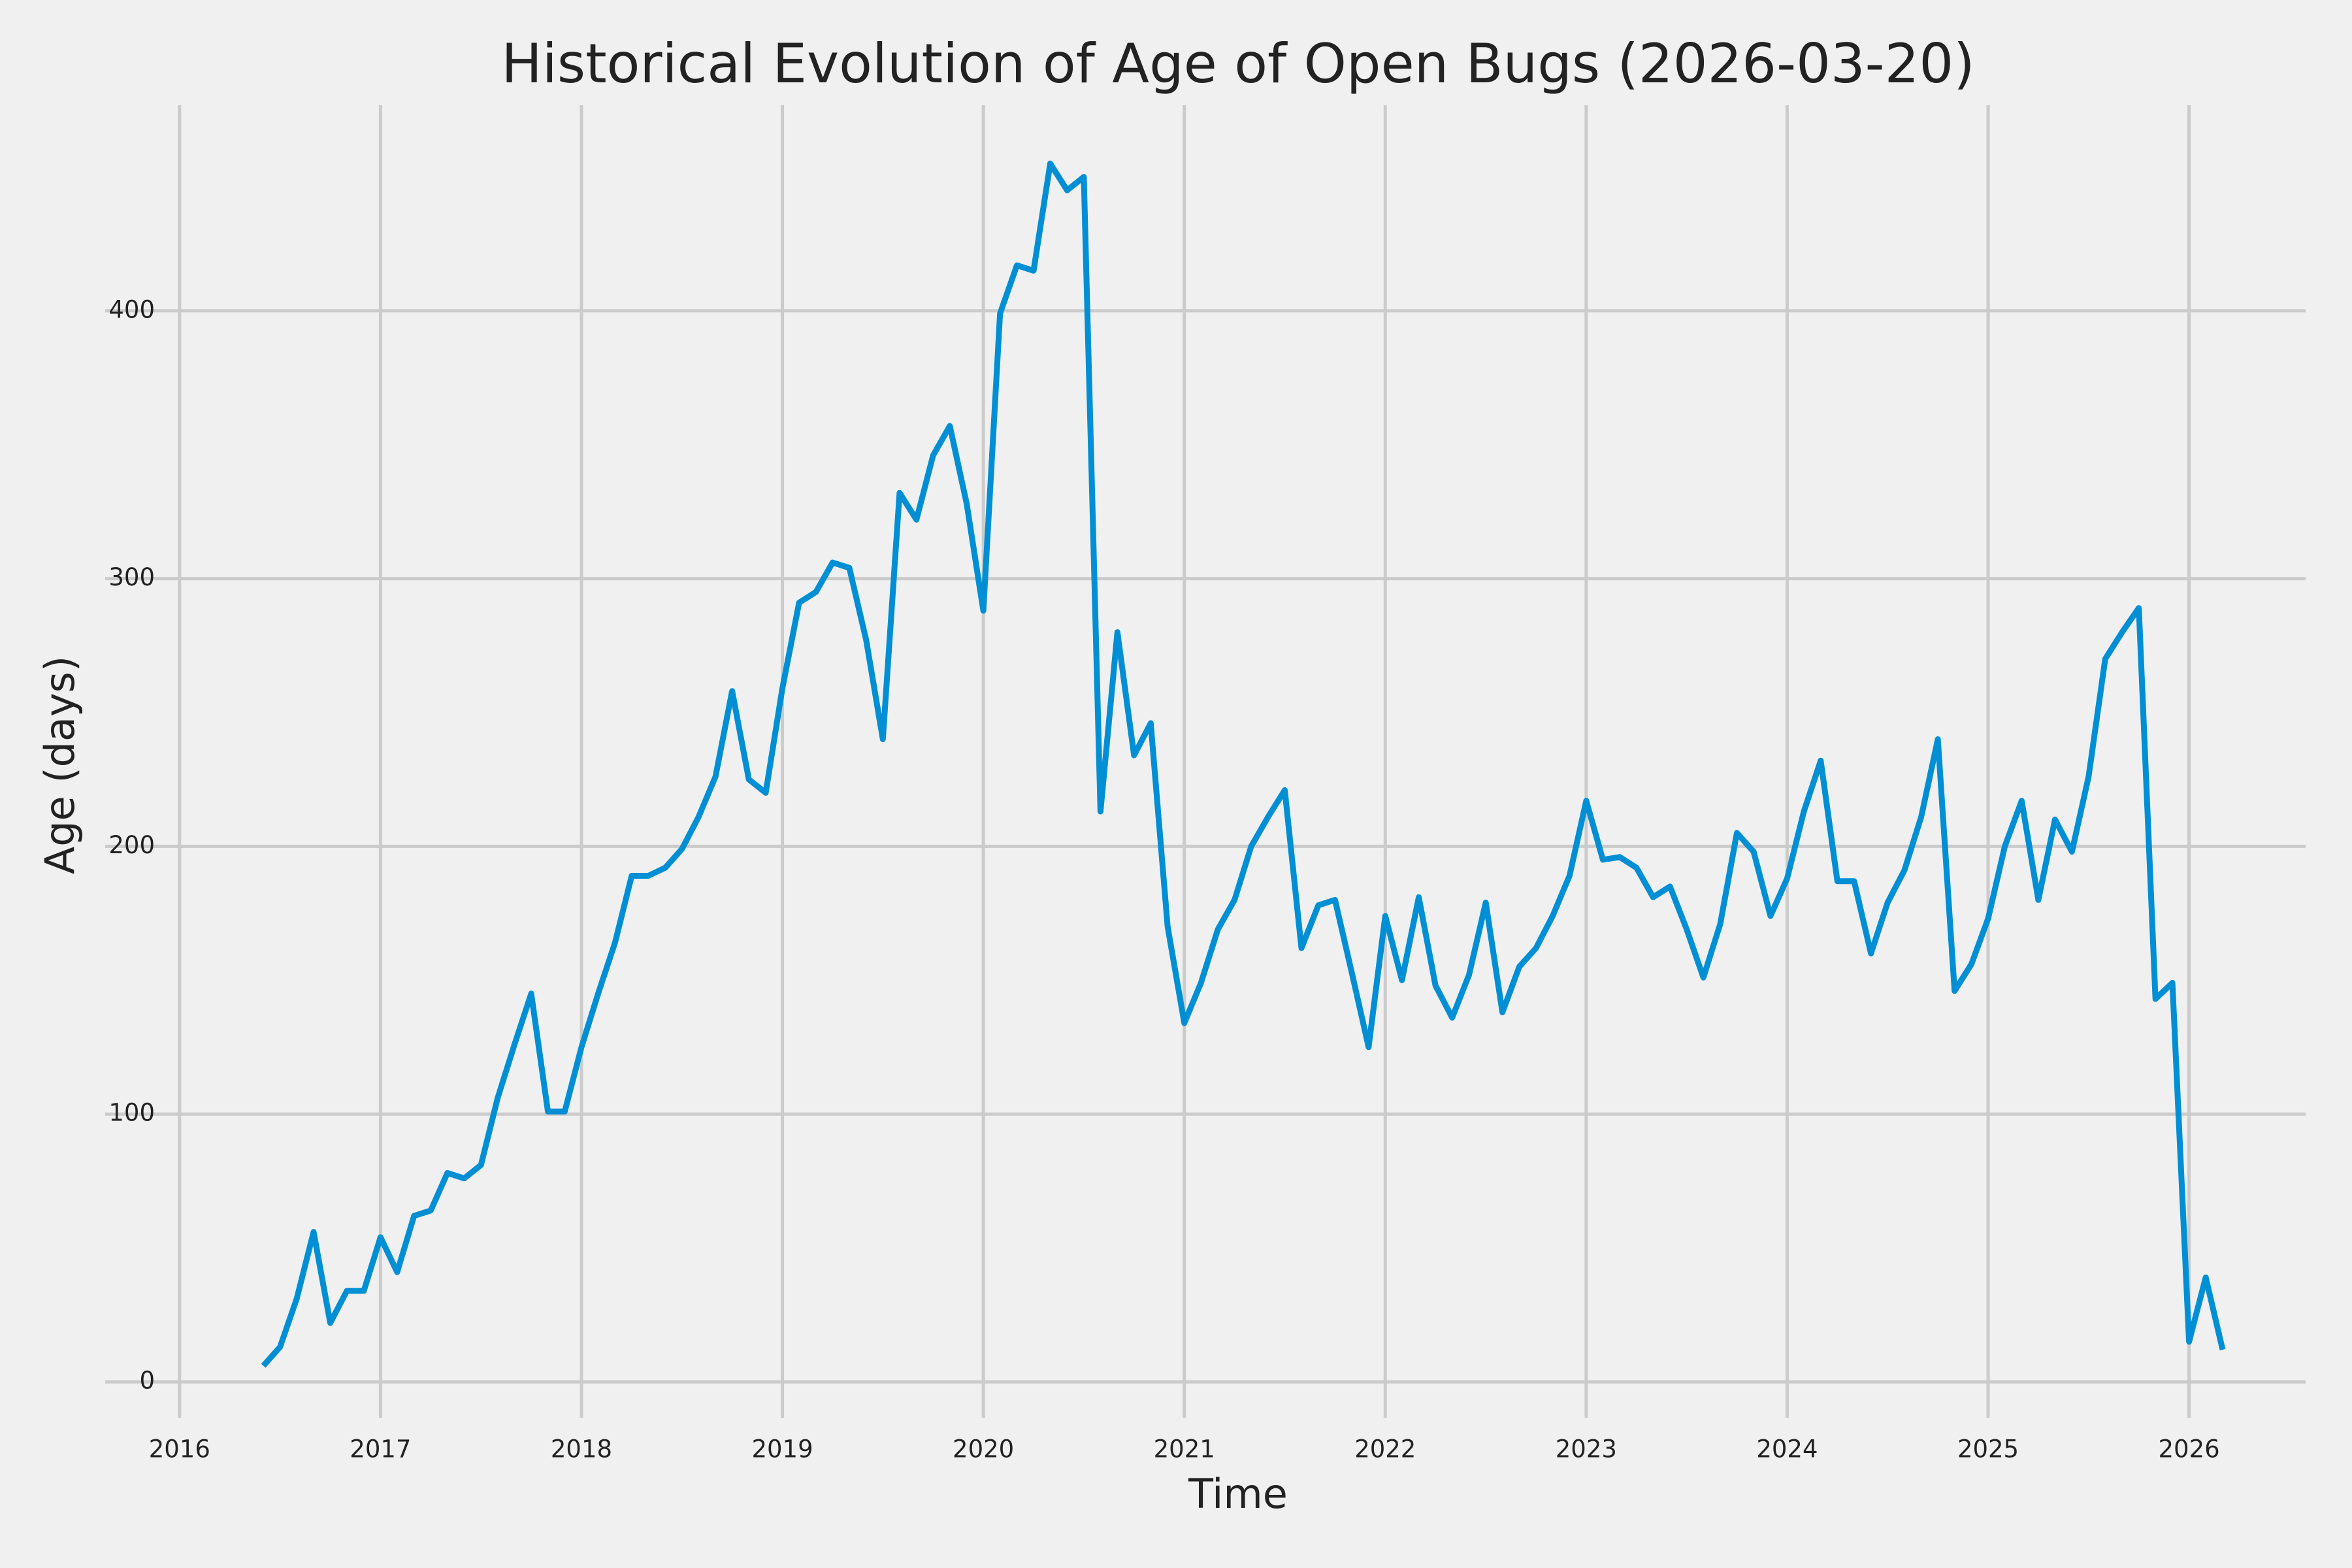 Image resolution: width=2352 pixels, height=1568 pixels. Describe the element at coordinates (60, 765) in the screenshot. I see `y-axis-label: Age (days)` at that location.